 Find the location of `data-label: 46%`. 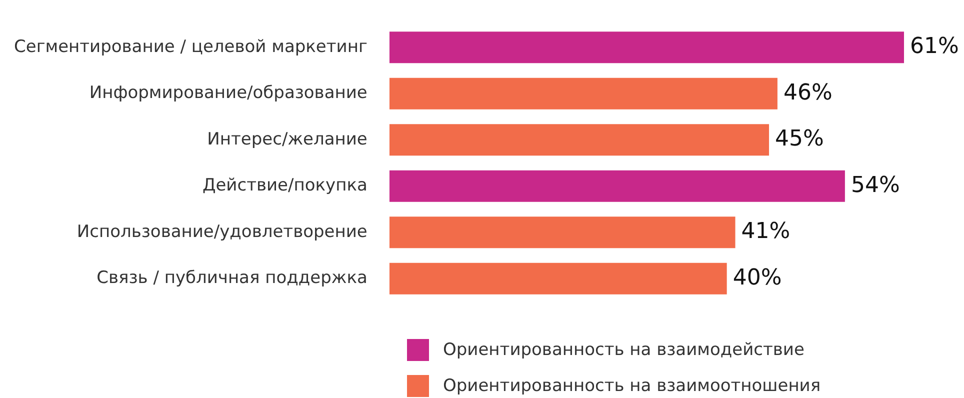

data-label: 46% is located at coordinates (807, 93).